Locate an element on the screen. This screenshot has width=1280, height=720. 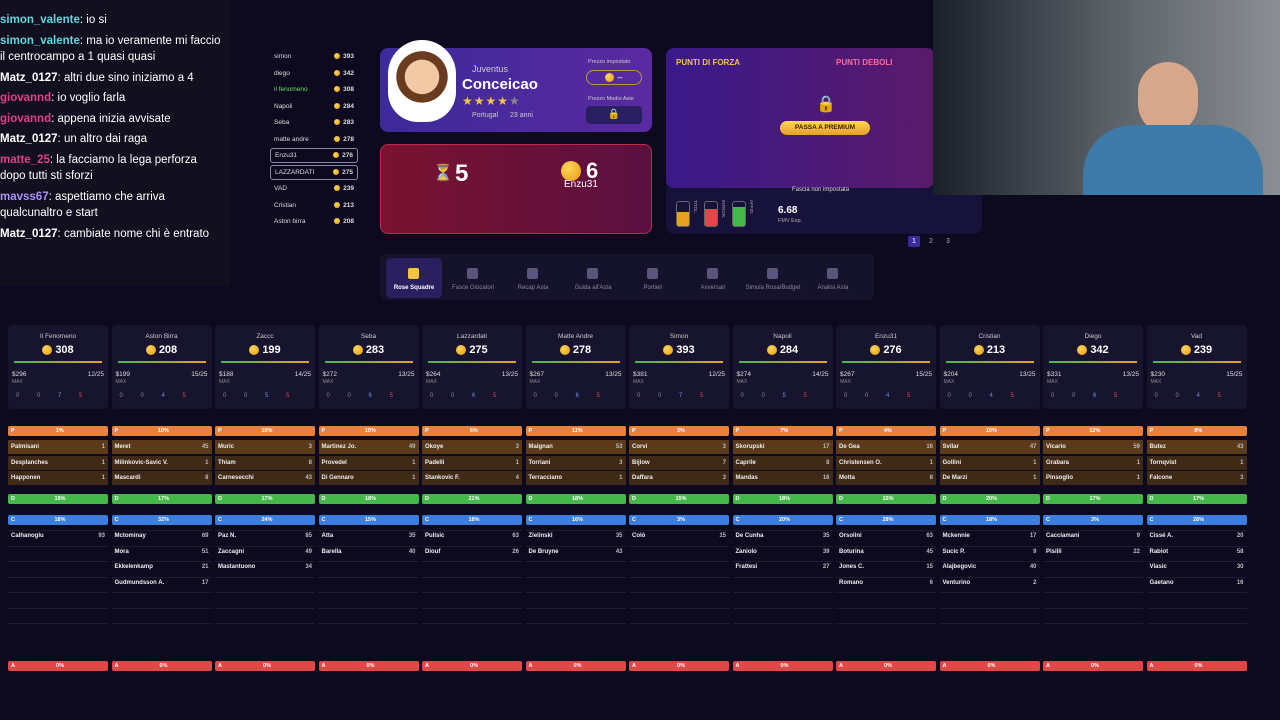
premium-button: PASSA A PREMIUM is located at coordinates (825, 128).